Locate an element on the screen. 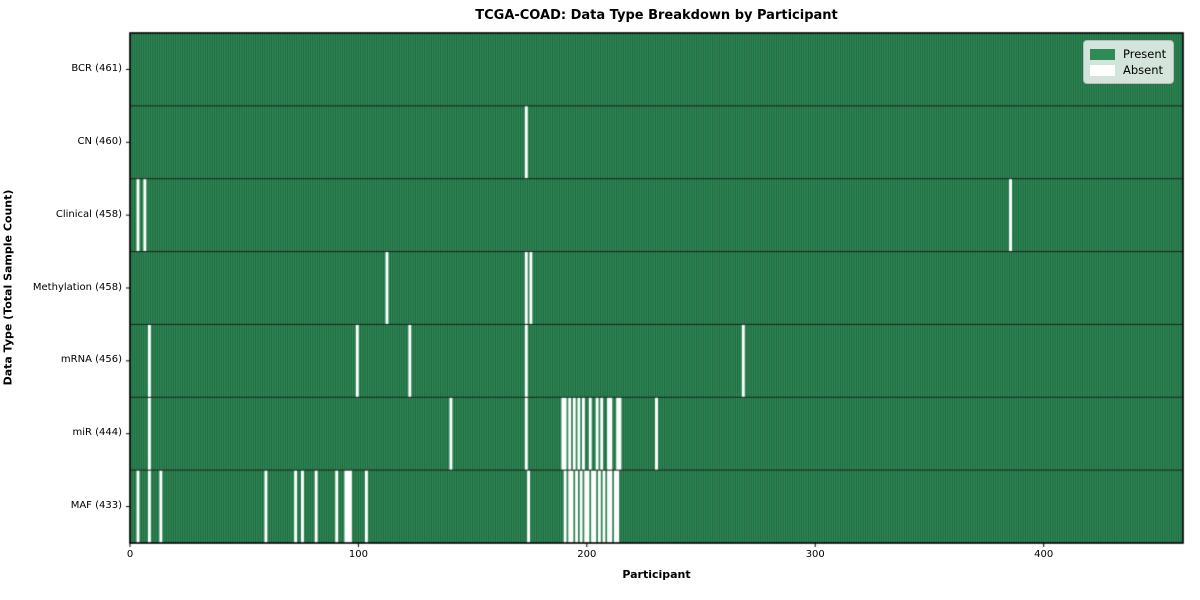 The height and width of the screenshot is (600, 1200). legend: Present Absent is located at coordinates (1128, 62).